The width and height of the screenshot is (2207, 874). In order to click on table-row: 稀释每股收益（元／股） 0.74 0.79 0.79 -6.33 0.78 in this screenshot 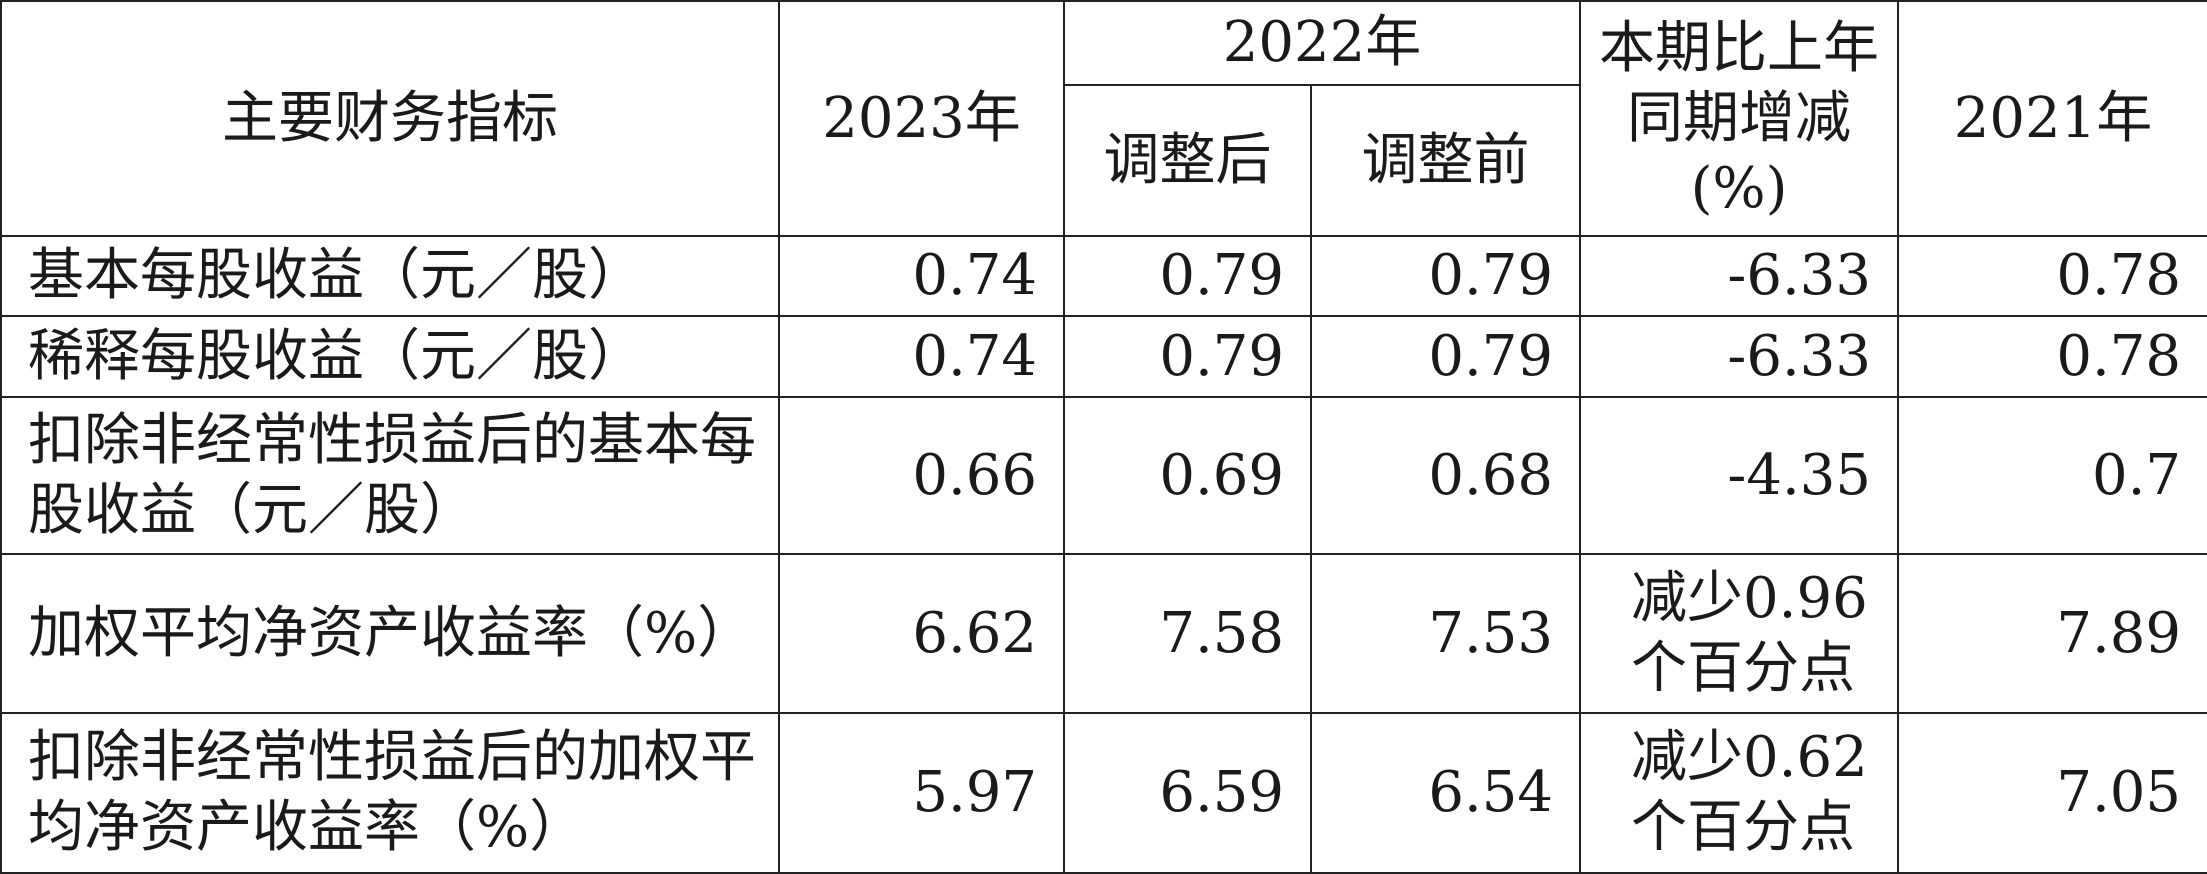, I will do `click(1103, 356)`.